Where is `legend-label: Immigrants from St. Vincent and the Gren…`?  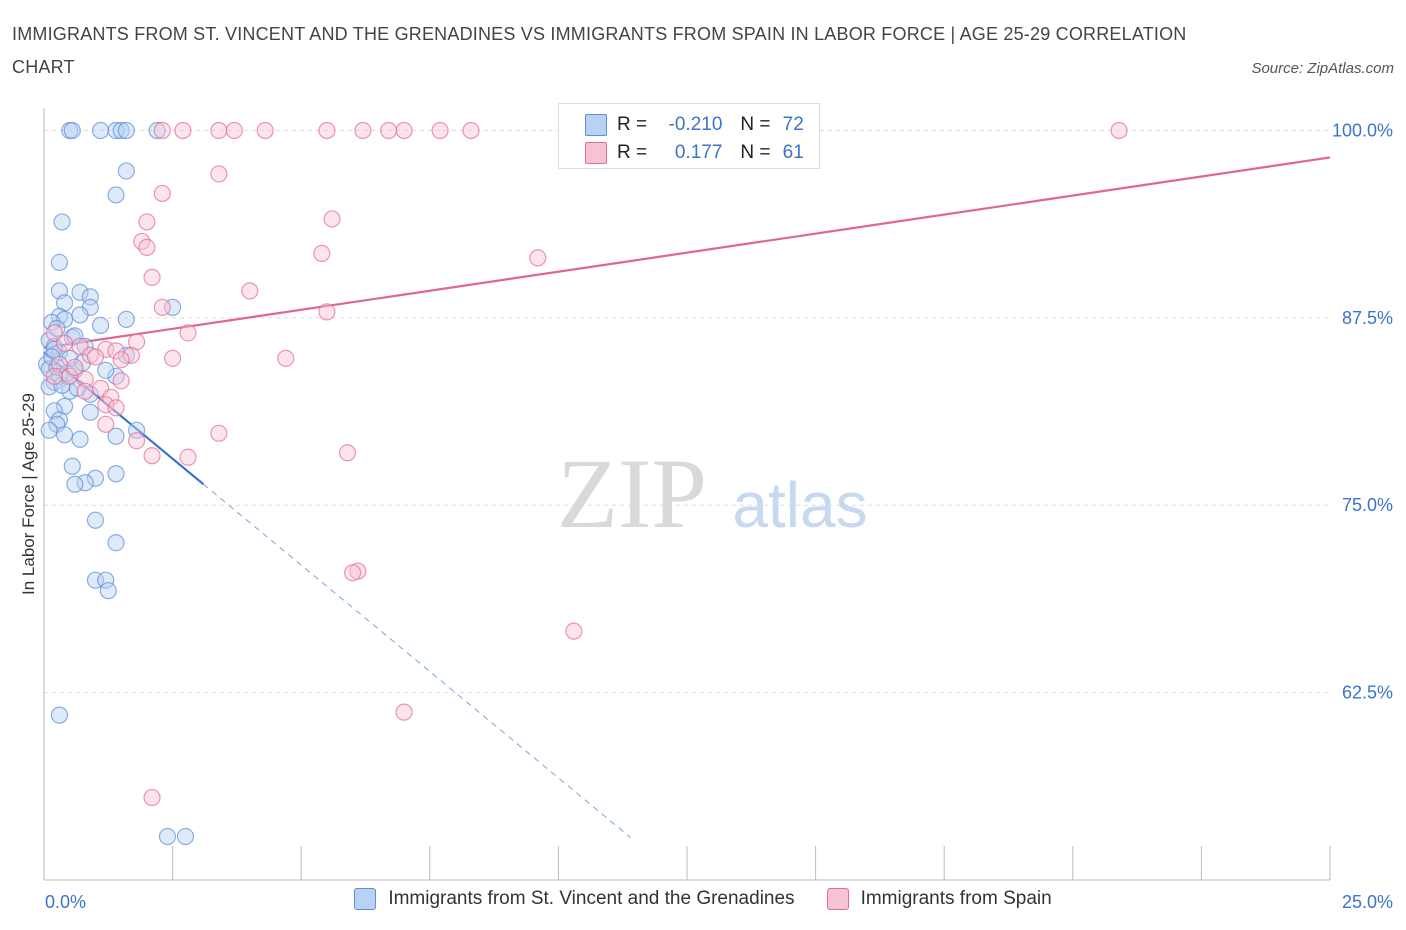
legend-label: Immigrants from St. Vincent and the Gren… is located at coordinates (591, 898).